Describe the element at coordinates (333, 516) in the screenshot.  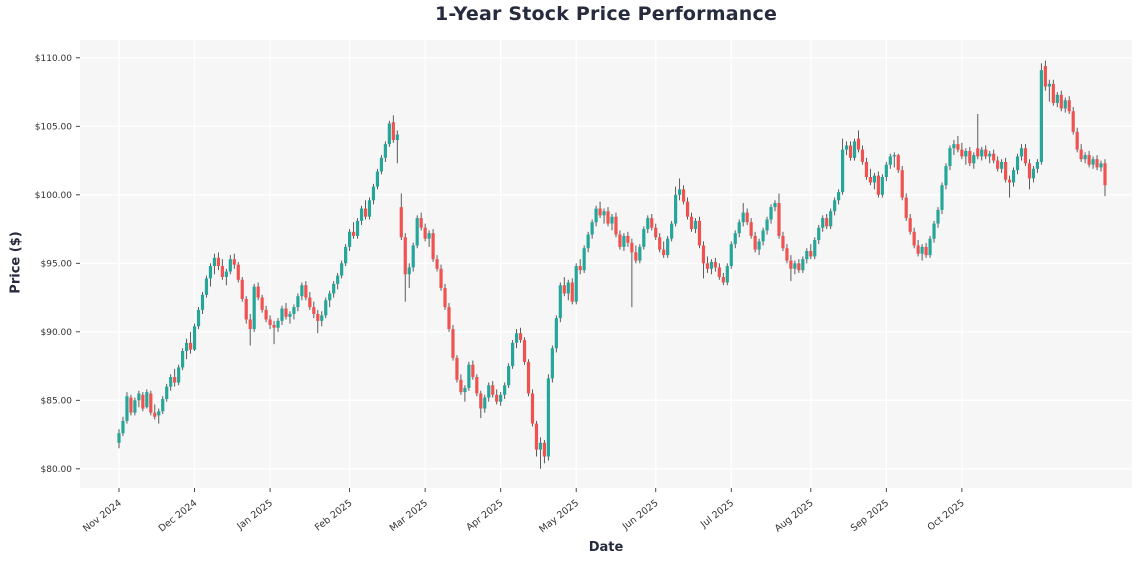
I see `x-tick-label: Feb 2025` at that location.